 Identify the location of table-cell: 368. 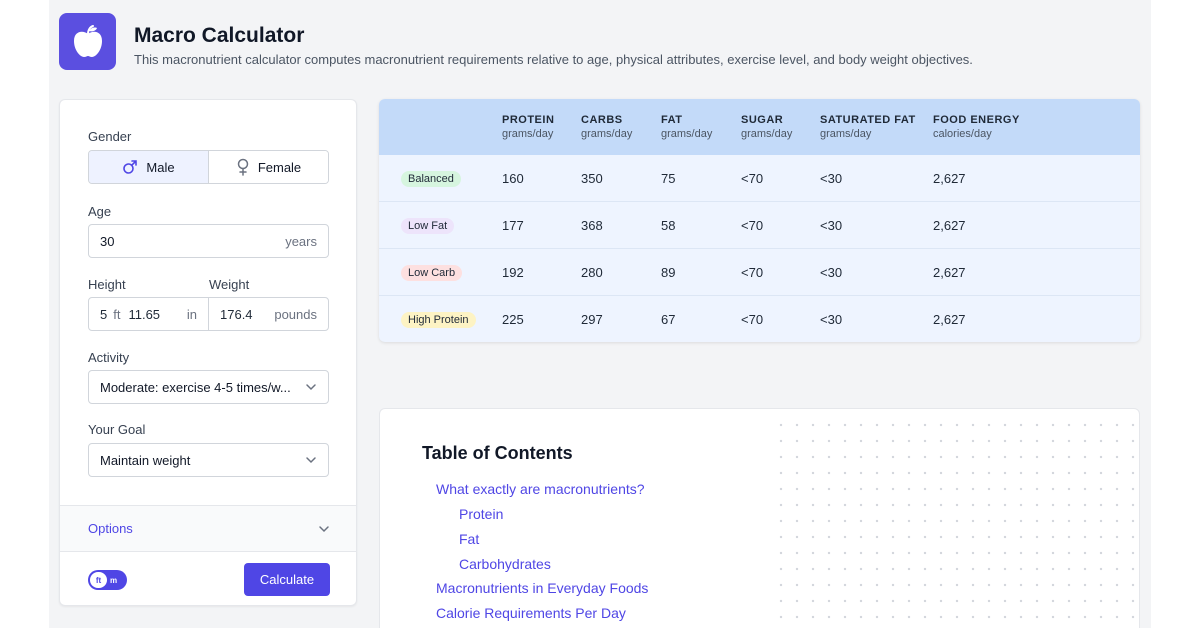
(592, 225).